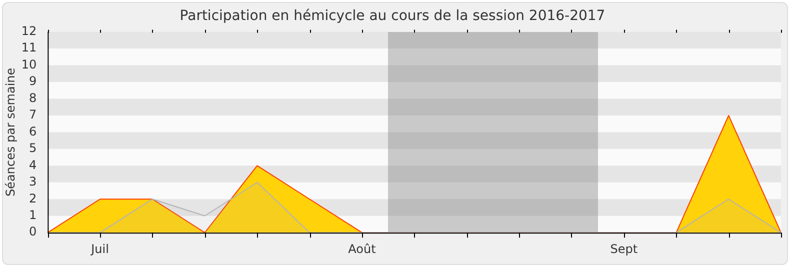 Image resolution: width=790 pixels, height=267 pixels. What do you see at coordinates (624, 249) in the screenshot?
I see `x-tick-label: Sept` at bounding box center [624, 249].